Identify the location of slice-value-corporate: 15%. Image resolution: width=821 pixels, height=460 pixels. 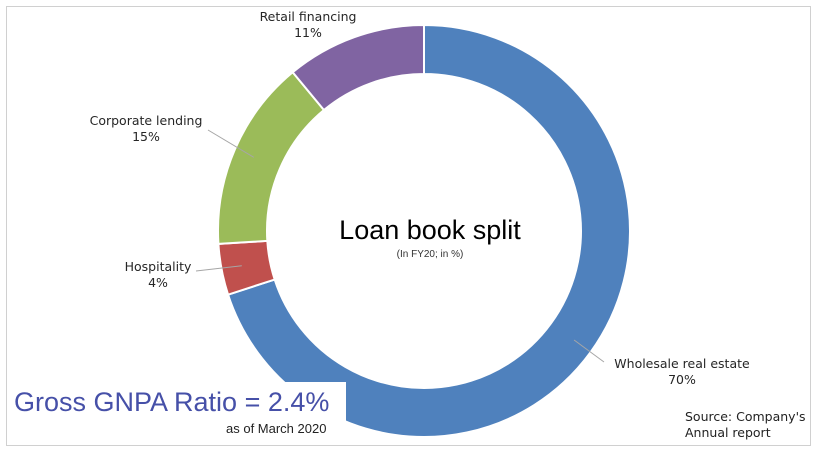
(146, 136).